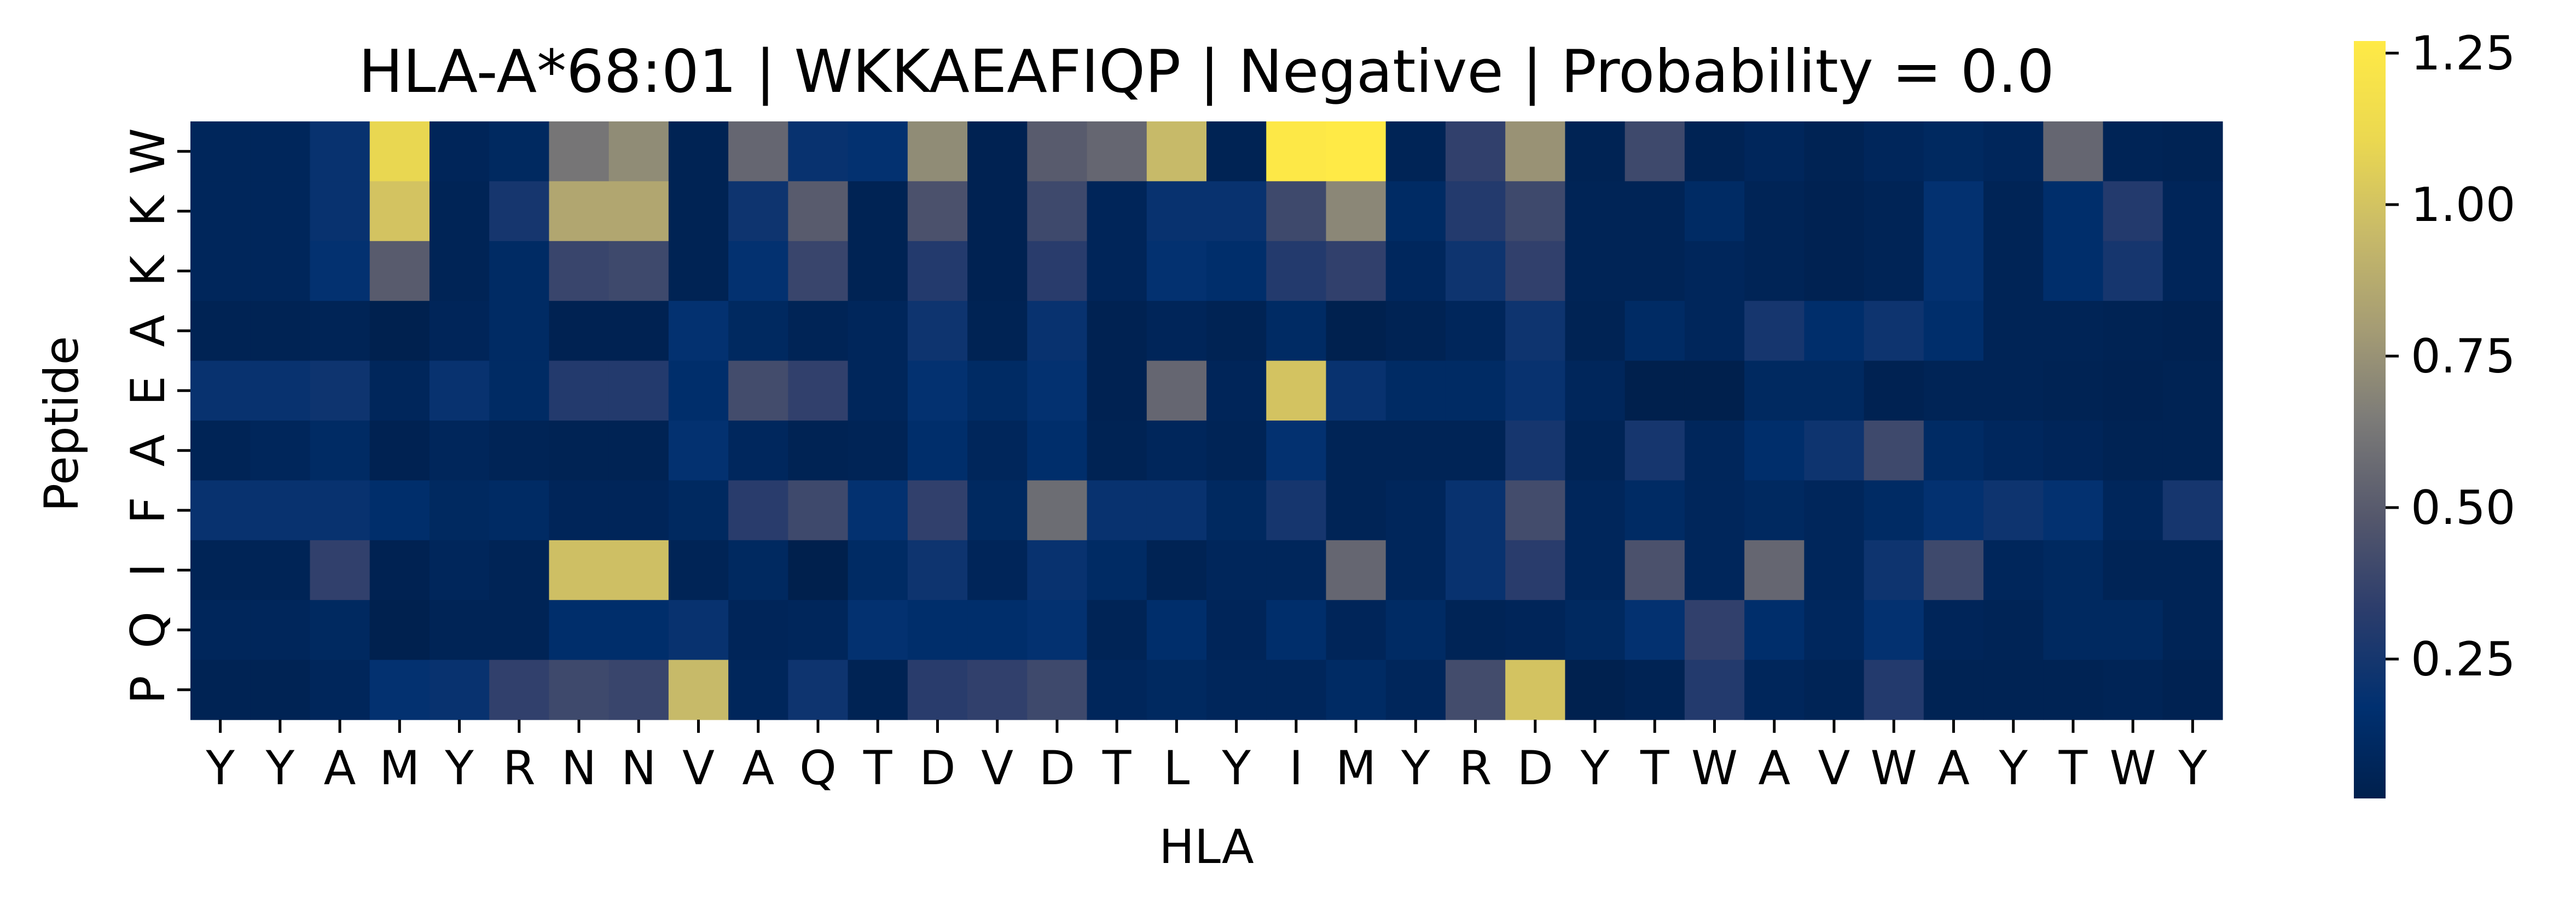 The width and height of the screenshot is (2576, 910). What do you see at coordinates (1356, 768) in the screenshot?
I see `x-tick-label: M` at bounding box center [1356, 768].